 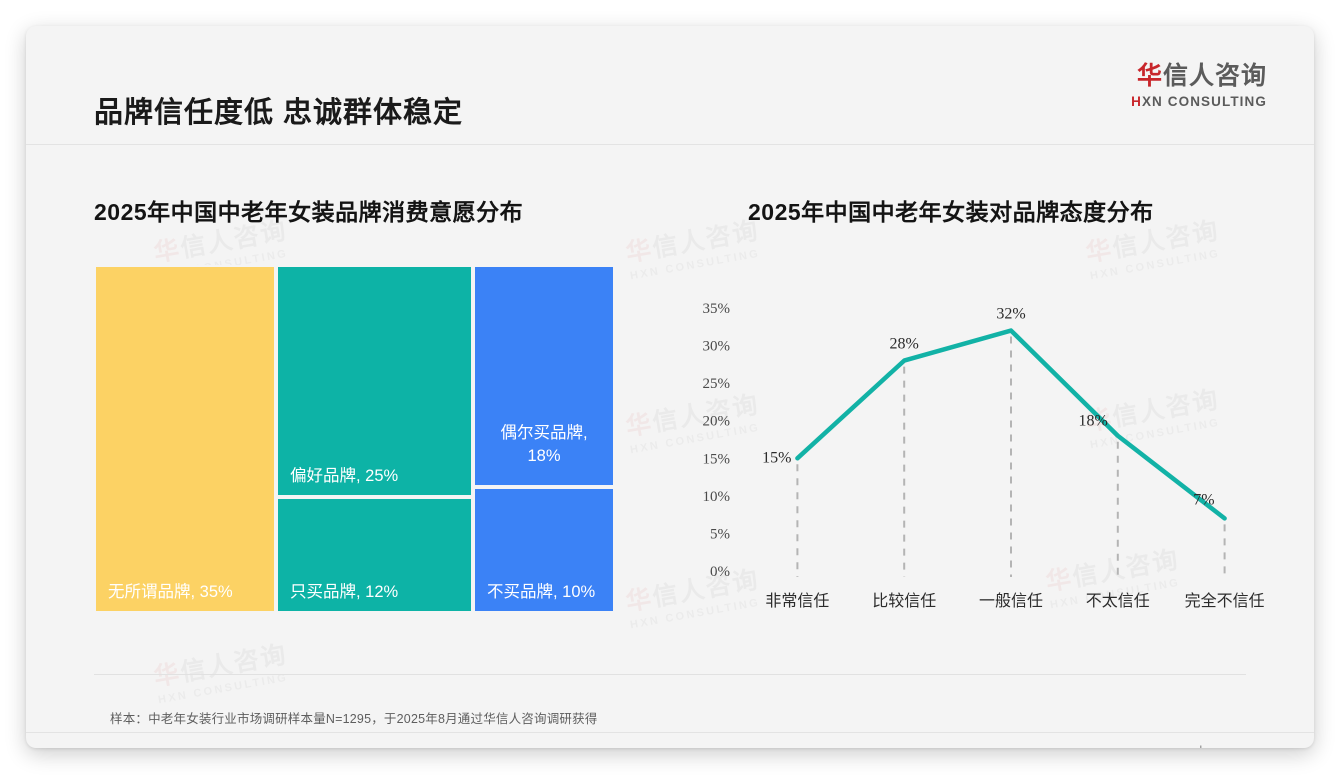 I want to click on y-axis-tick-label: 25%, so click(x=717, y=384).